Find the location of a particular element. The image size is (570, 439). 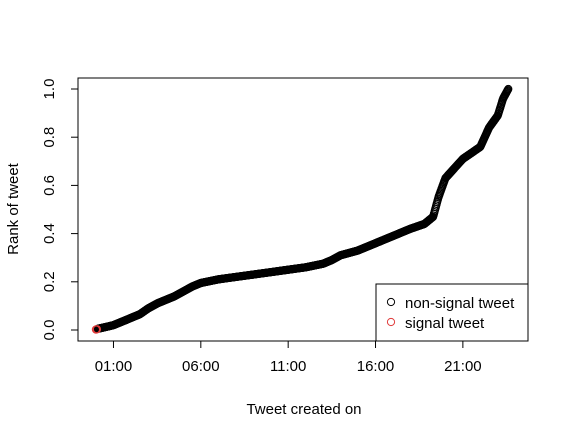

y-tick-label: 0.4 is located at coordinates (49, 233).